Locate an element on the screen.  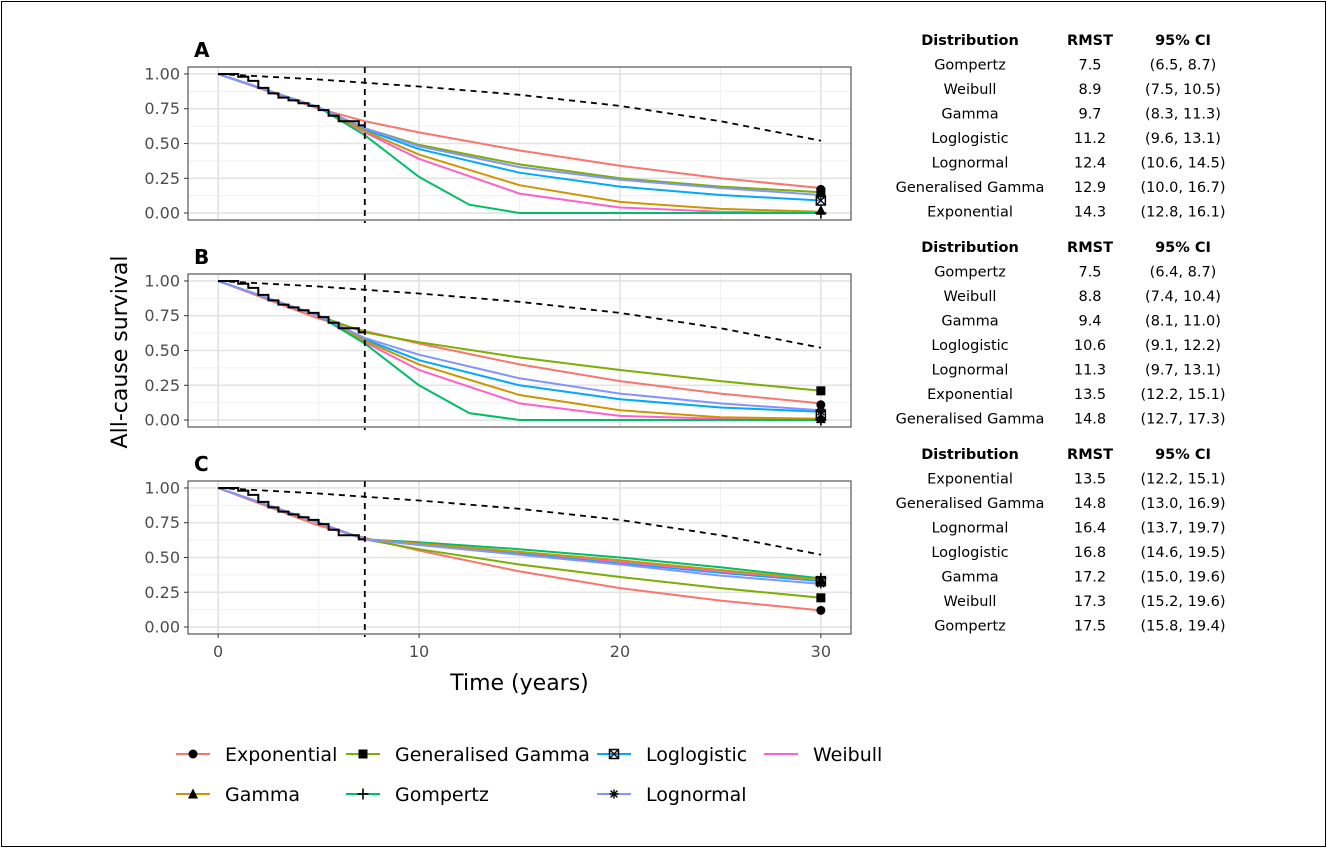
series-exponential is located at coordinates (519, 549).